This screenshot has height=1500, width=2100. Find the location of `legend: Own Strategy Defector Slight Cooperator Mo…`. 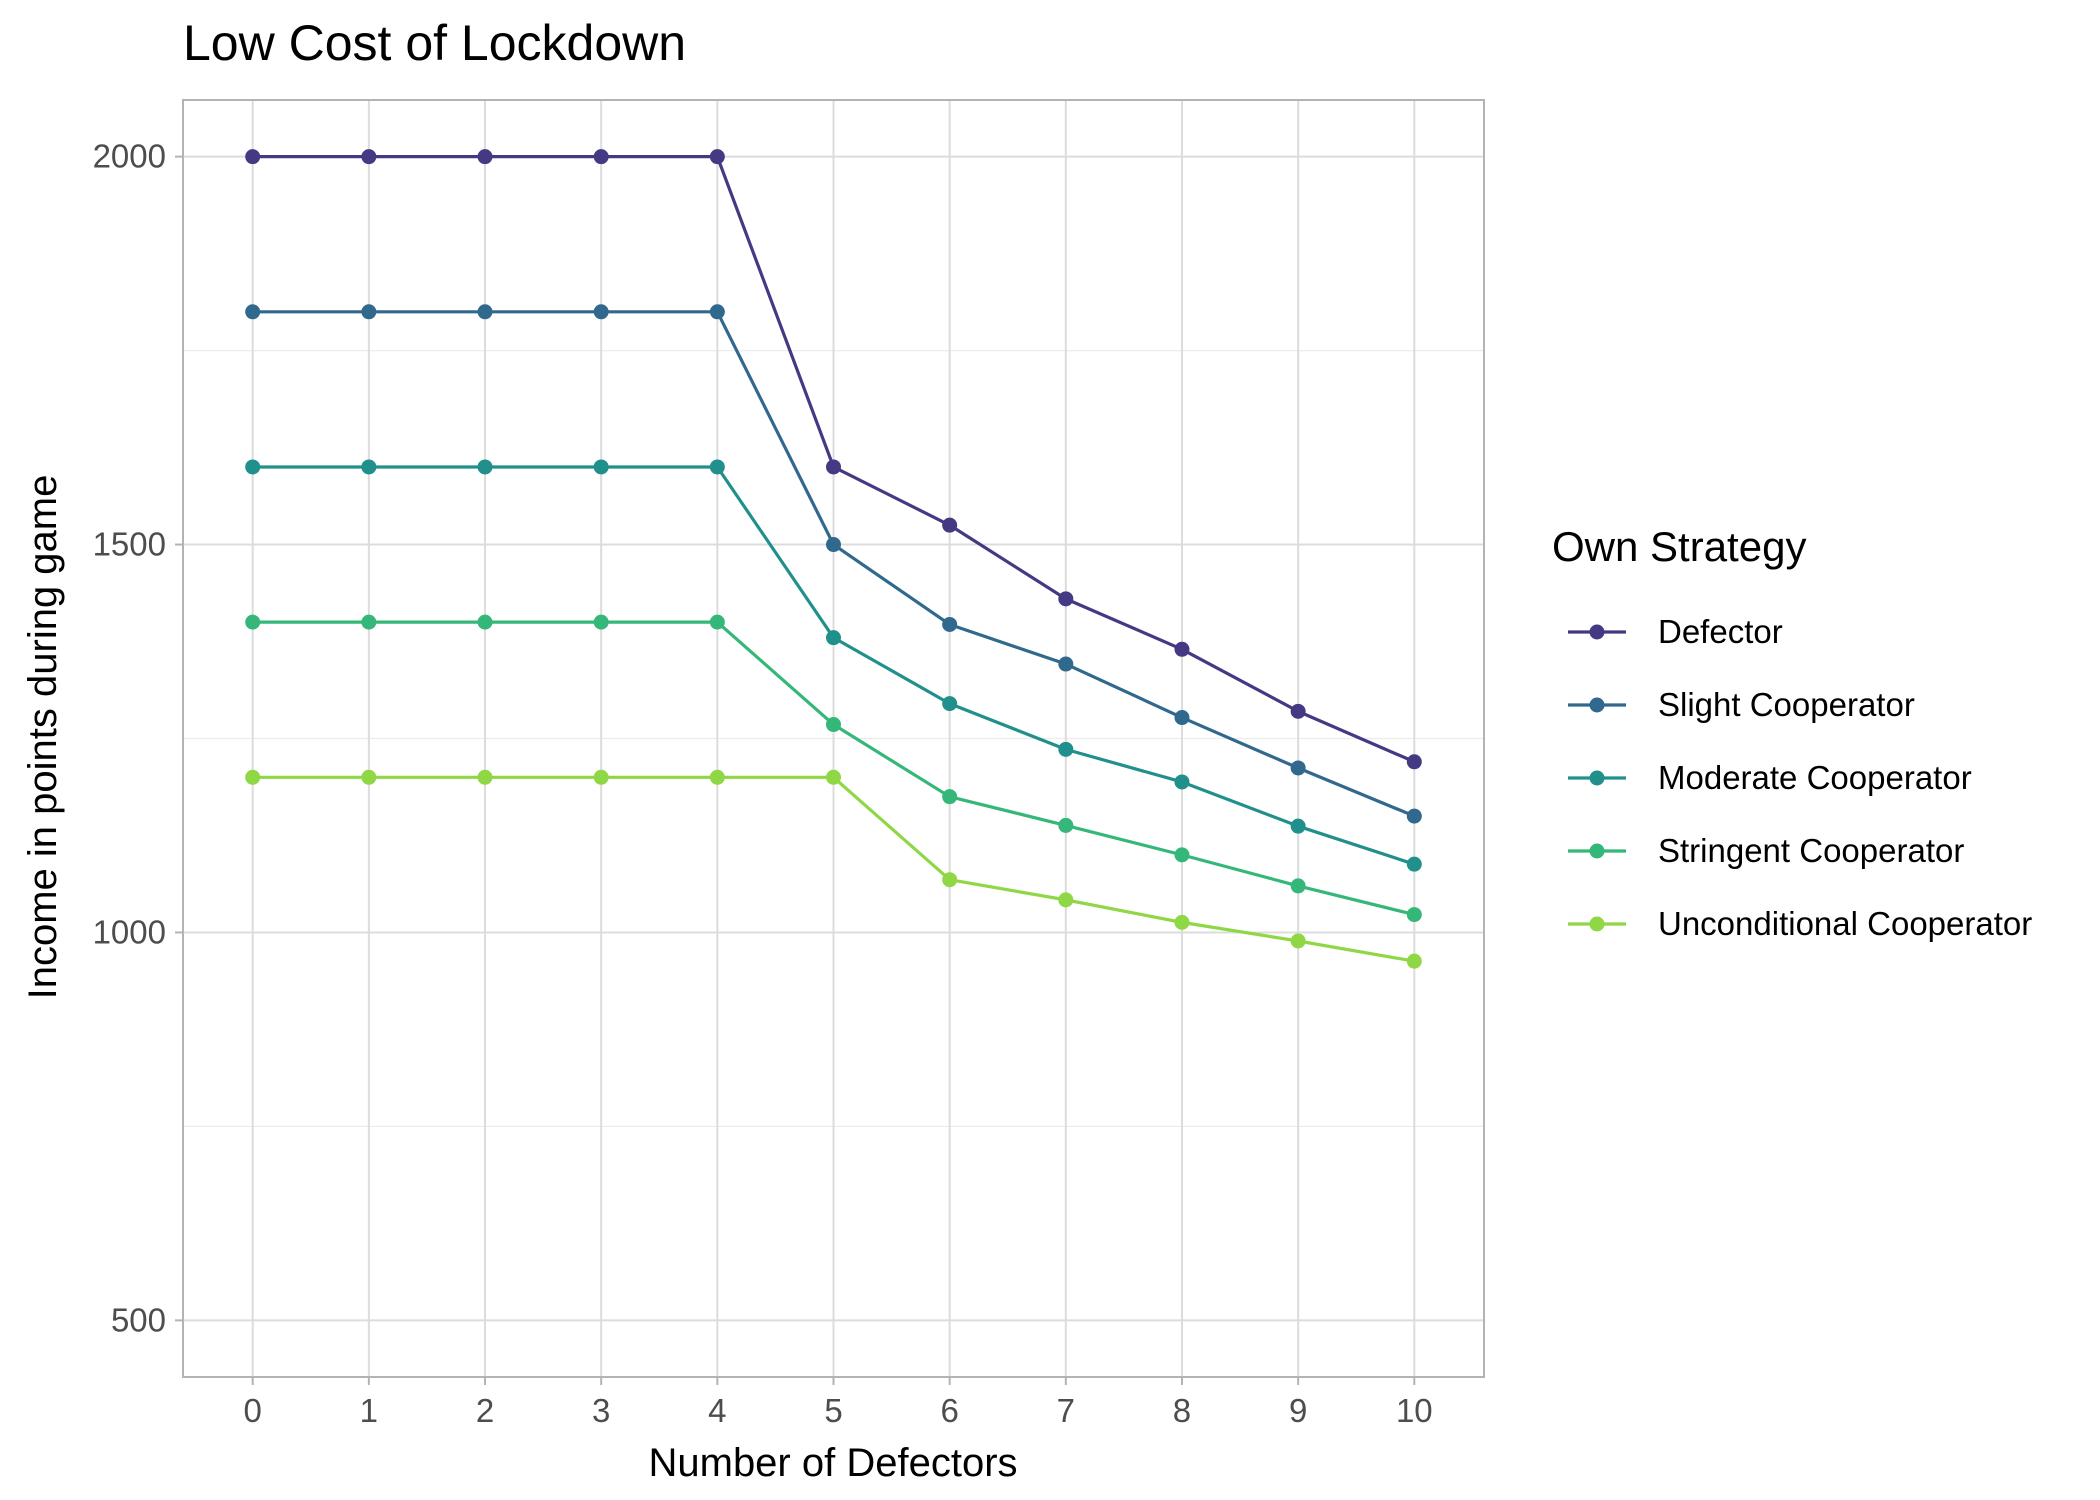

legend: Own Strategy Defector Slight Cooperator Mo… is located at coordinates (1792, 732).